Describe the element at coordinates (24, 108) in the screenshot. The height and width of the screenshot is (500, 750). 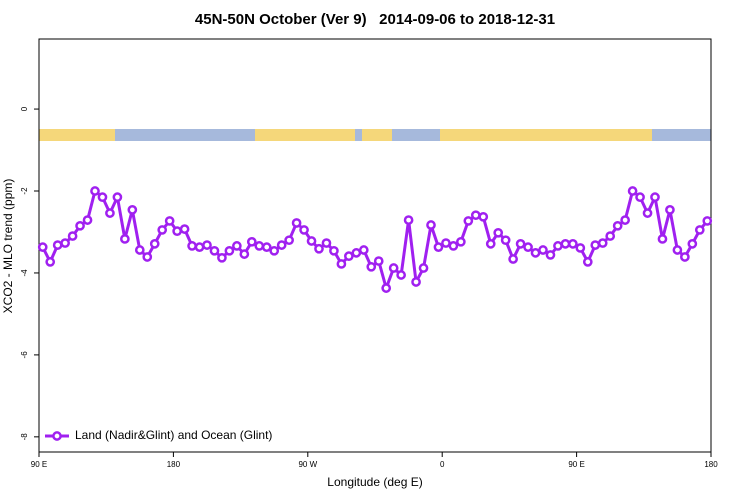
I see `y-tick-label: 0` at that location.